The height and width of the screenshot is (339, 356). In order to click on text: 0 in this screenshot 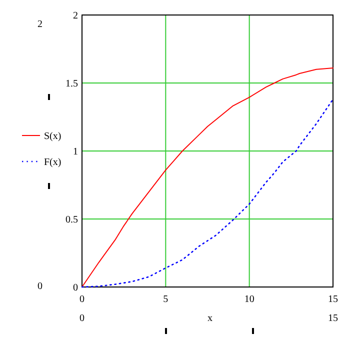, I will do `click(40, 286)`.